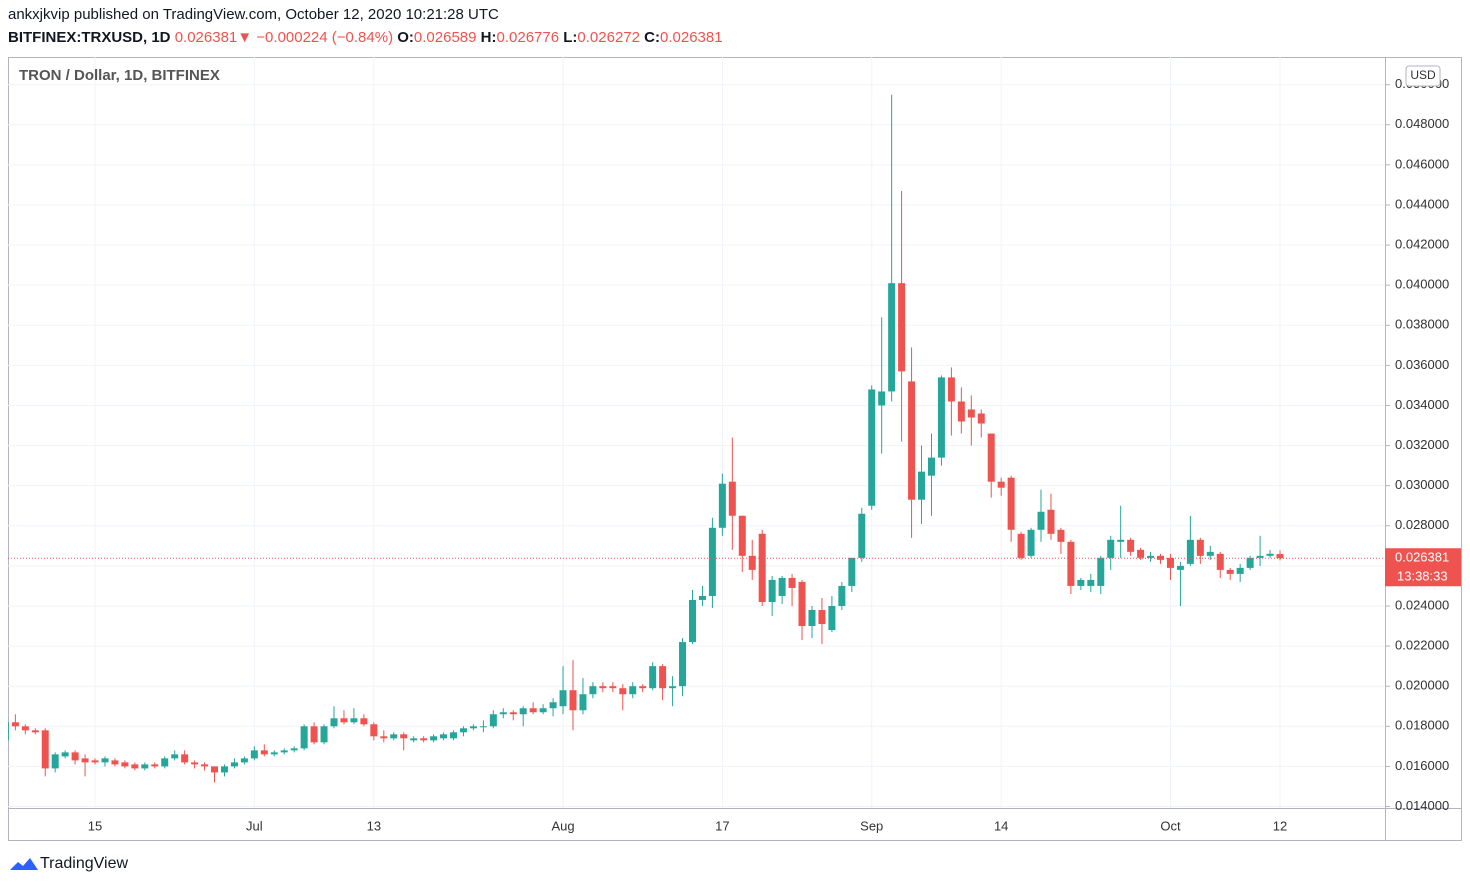  Describe the element at coordinates (488, 37) in the screenshot. I see `ohlc-key: H:` at that location.